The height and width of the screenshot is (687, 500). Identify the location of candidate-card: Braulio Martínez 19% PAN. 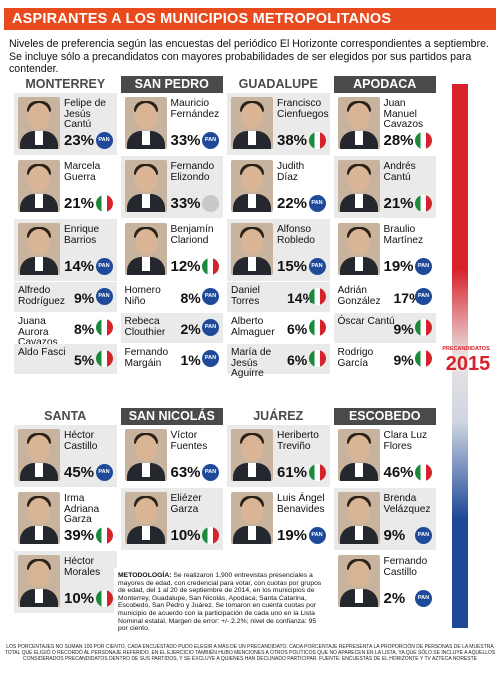
(384, 250).